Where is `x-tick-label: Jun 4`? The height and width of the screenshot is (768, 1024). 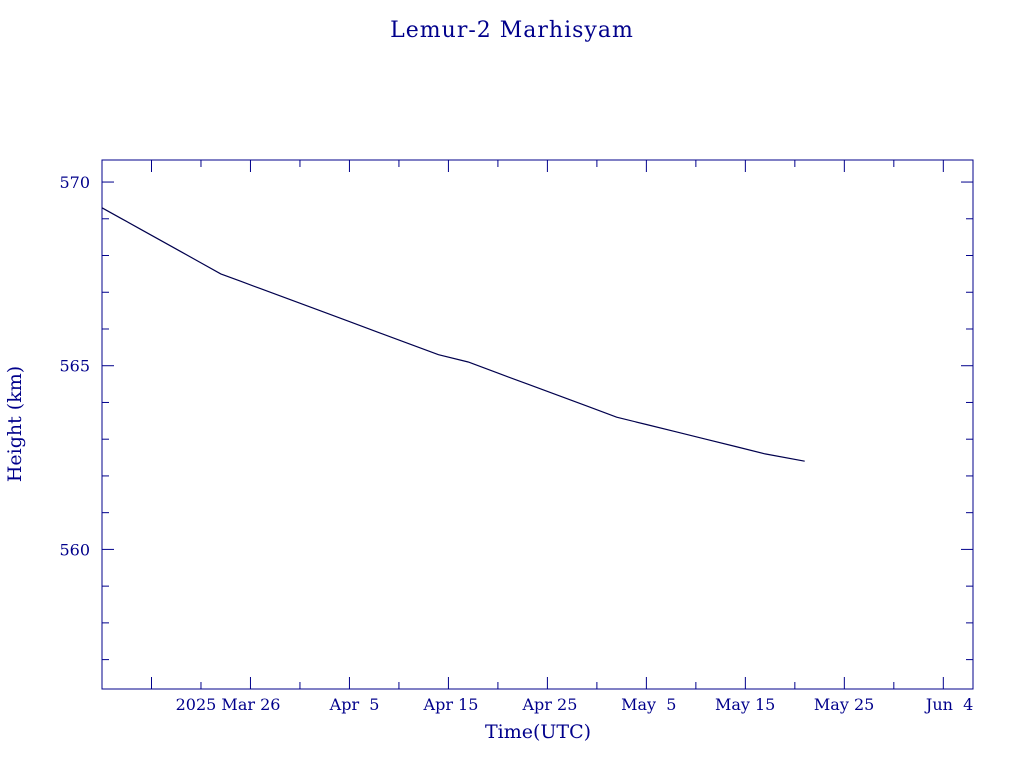
x-tick-label: Jun 4 is located at coordinates (948, 704).